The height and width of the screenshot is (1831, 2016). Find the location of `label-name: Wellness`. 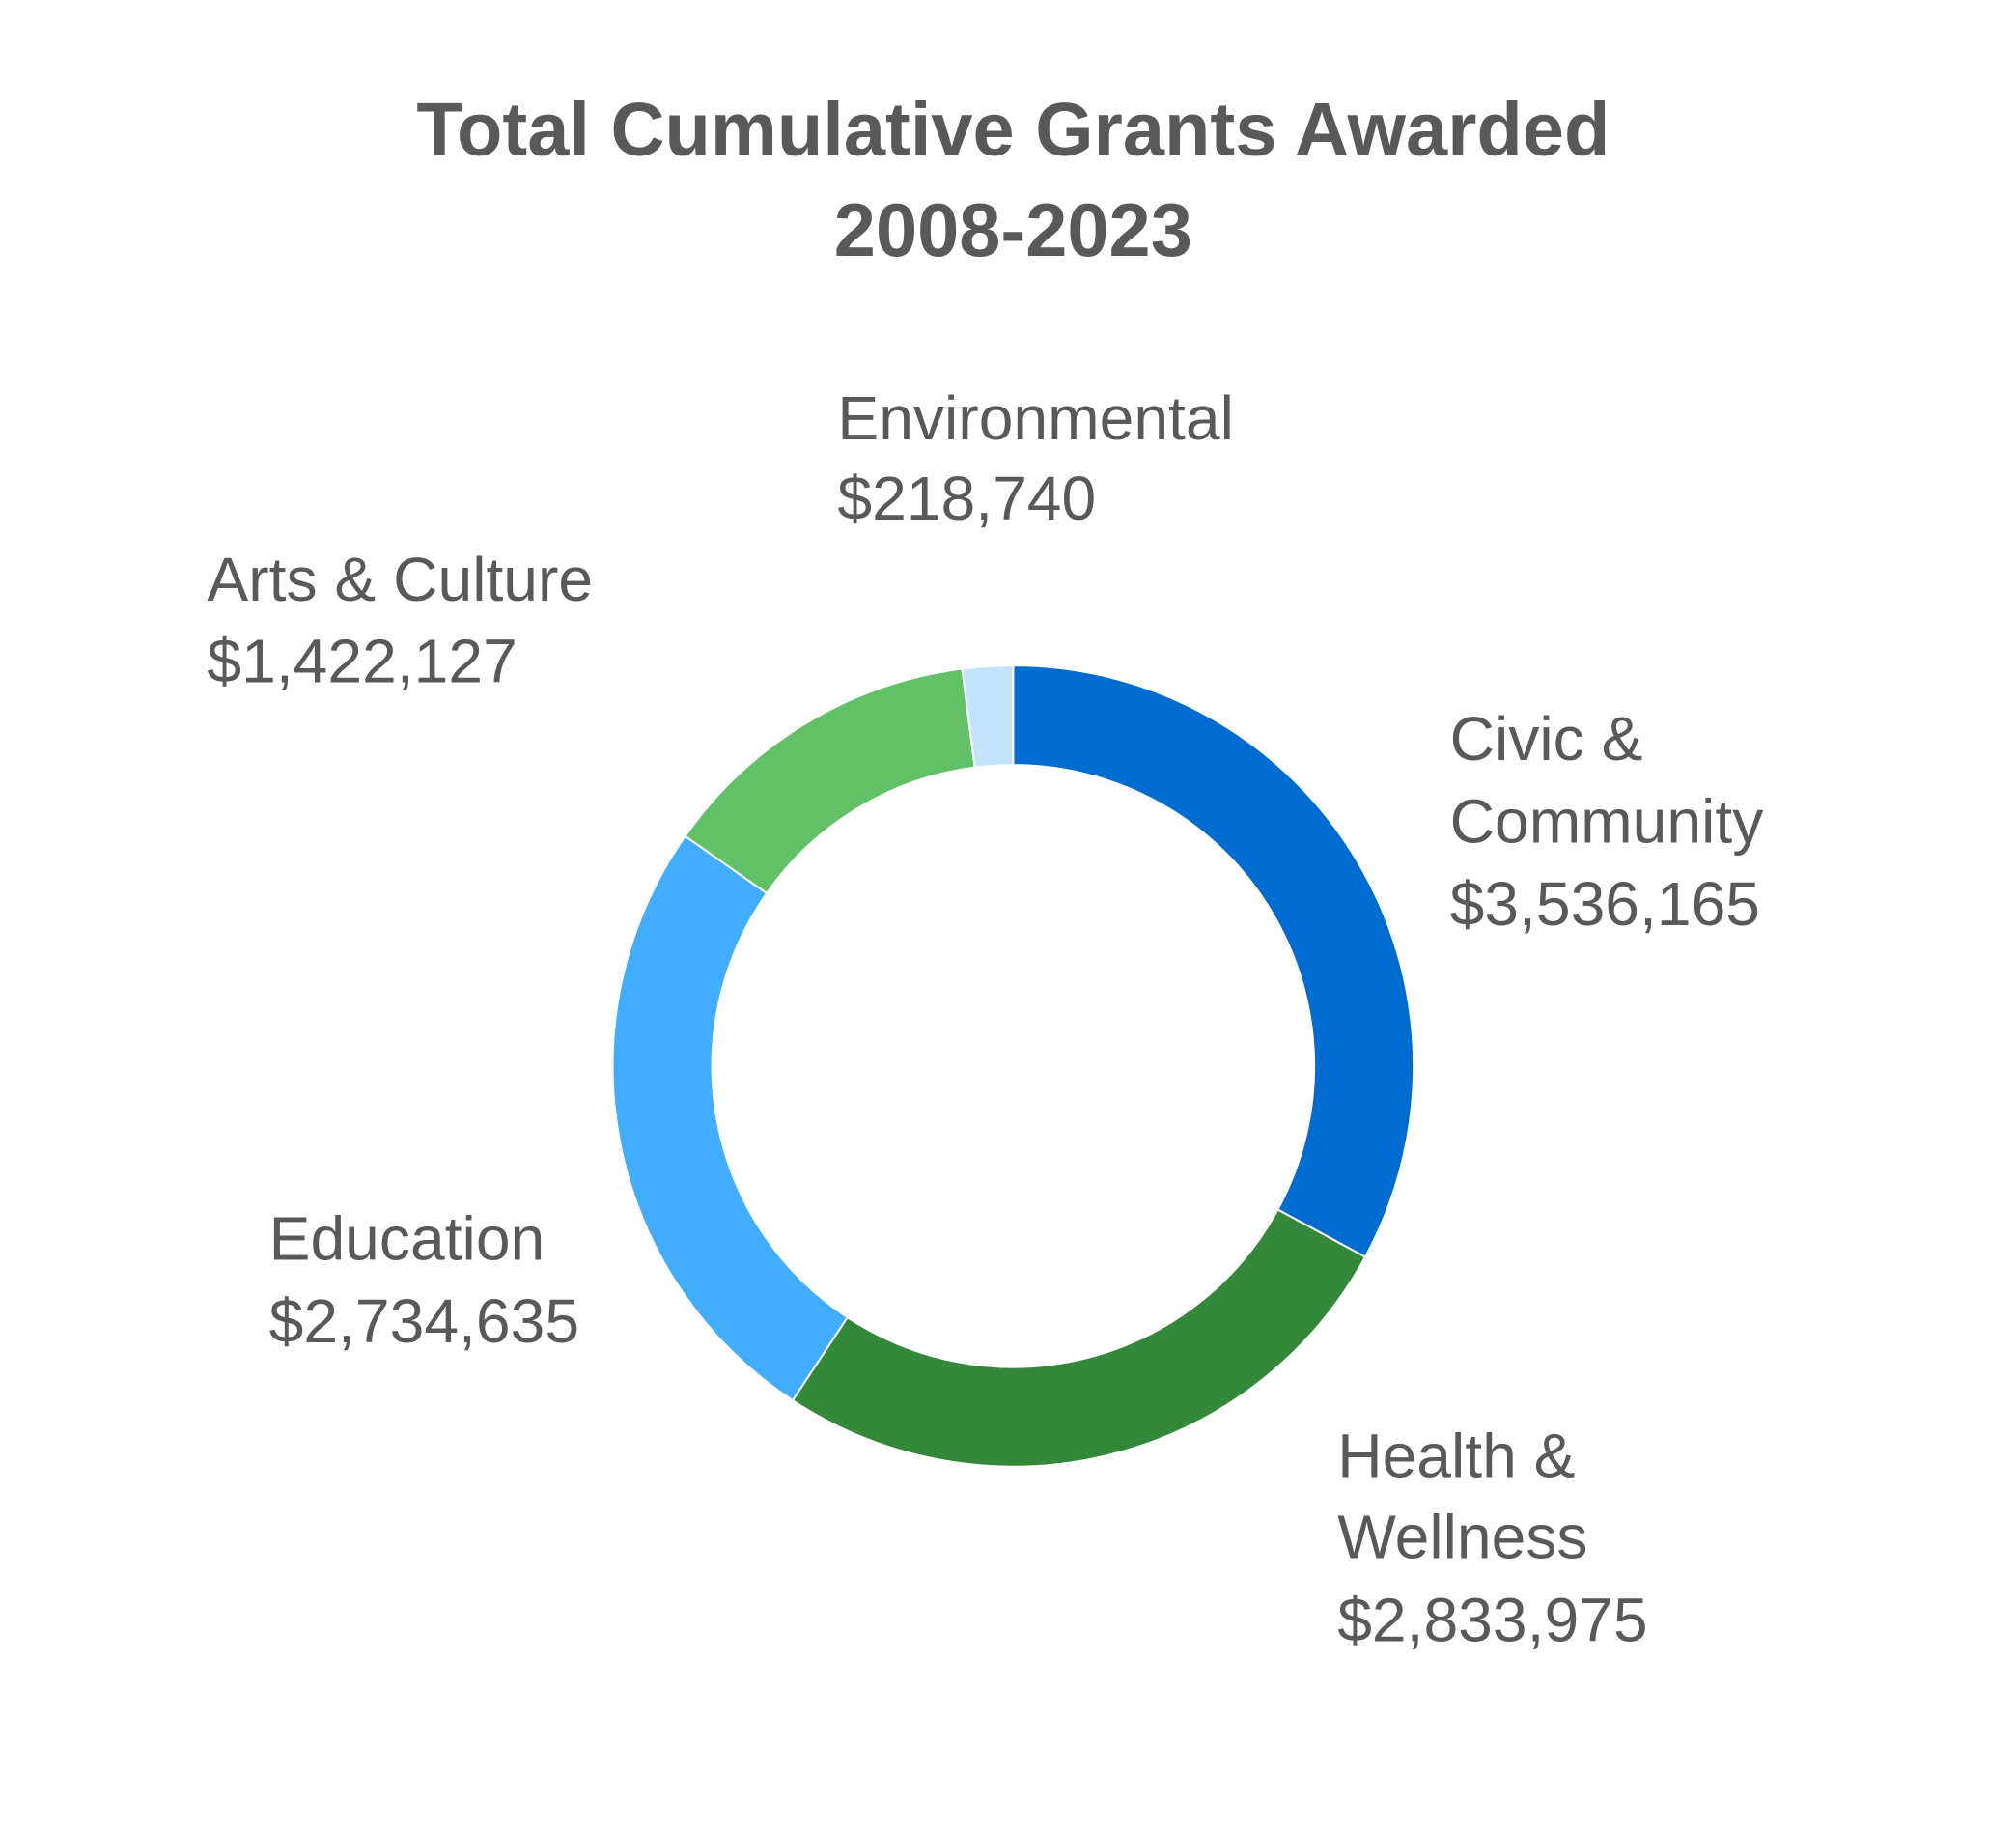

label-name: Wellness is located at coordinates (1462, 1538).